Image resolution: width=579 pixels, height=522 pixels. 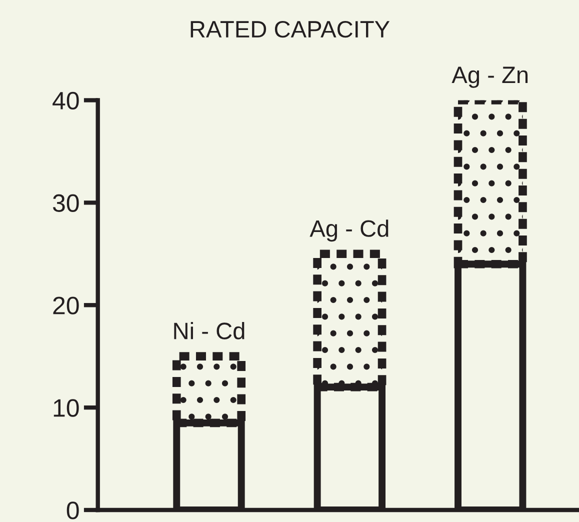 I want to click on y-tick-label: 20, so click(x=66, y=305).